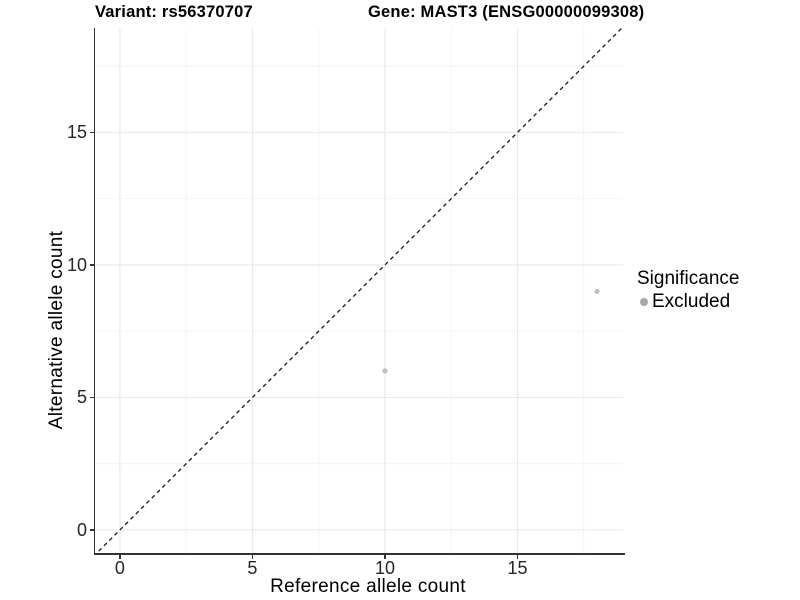 Image resolution: width=800 pixels, height=600 pixels. I want to click on x-axis-line, so click(359, 554).